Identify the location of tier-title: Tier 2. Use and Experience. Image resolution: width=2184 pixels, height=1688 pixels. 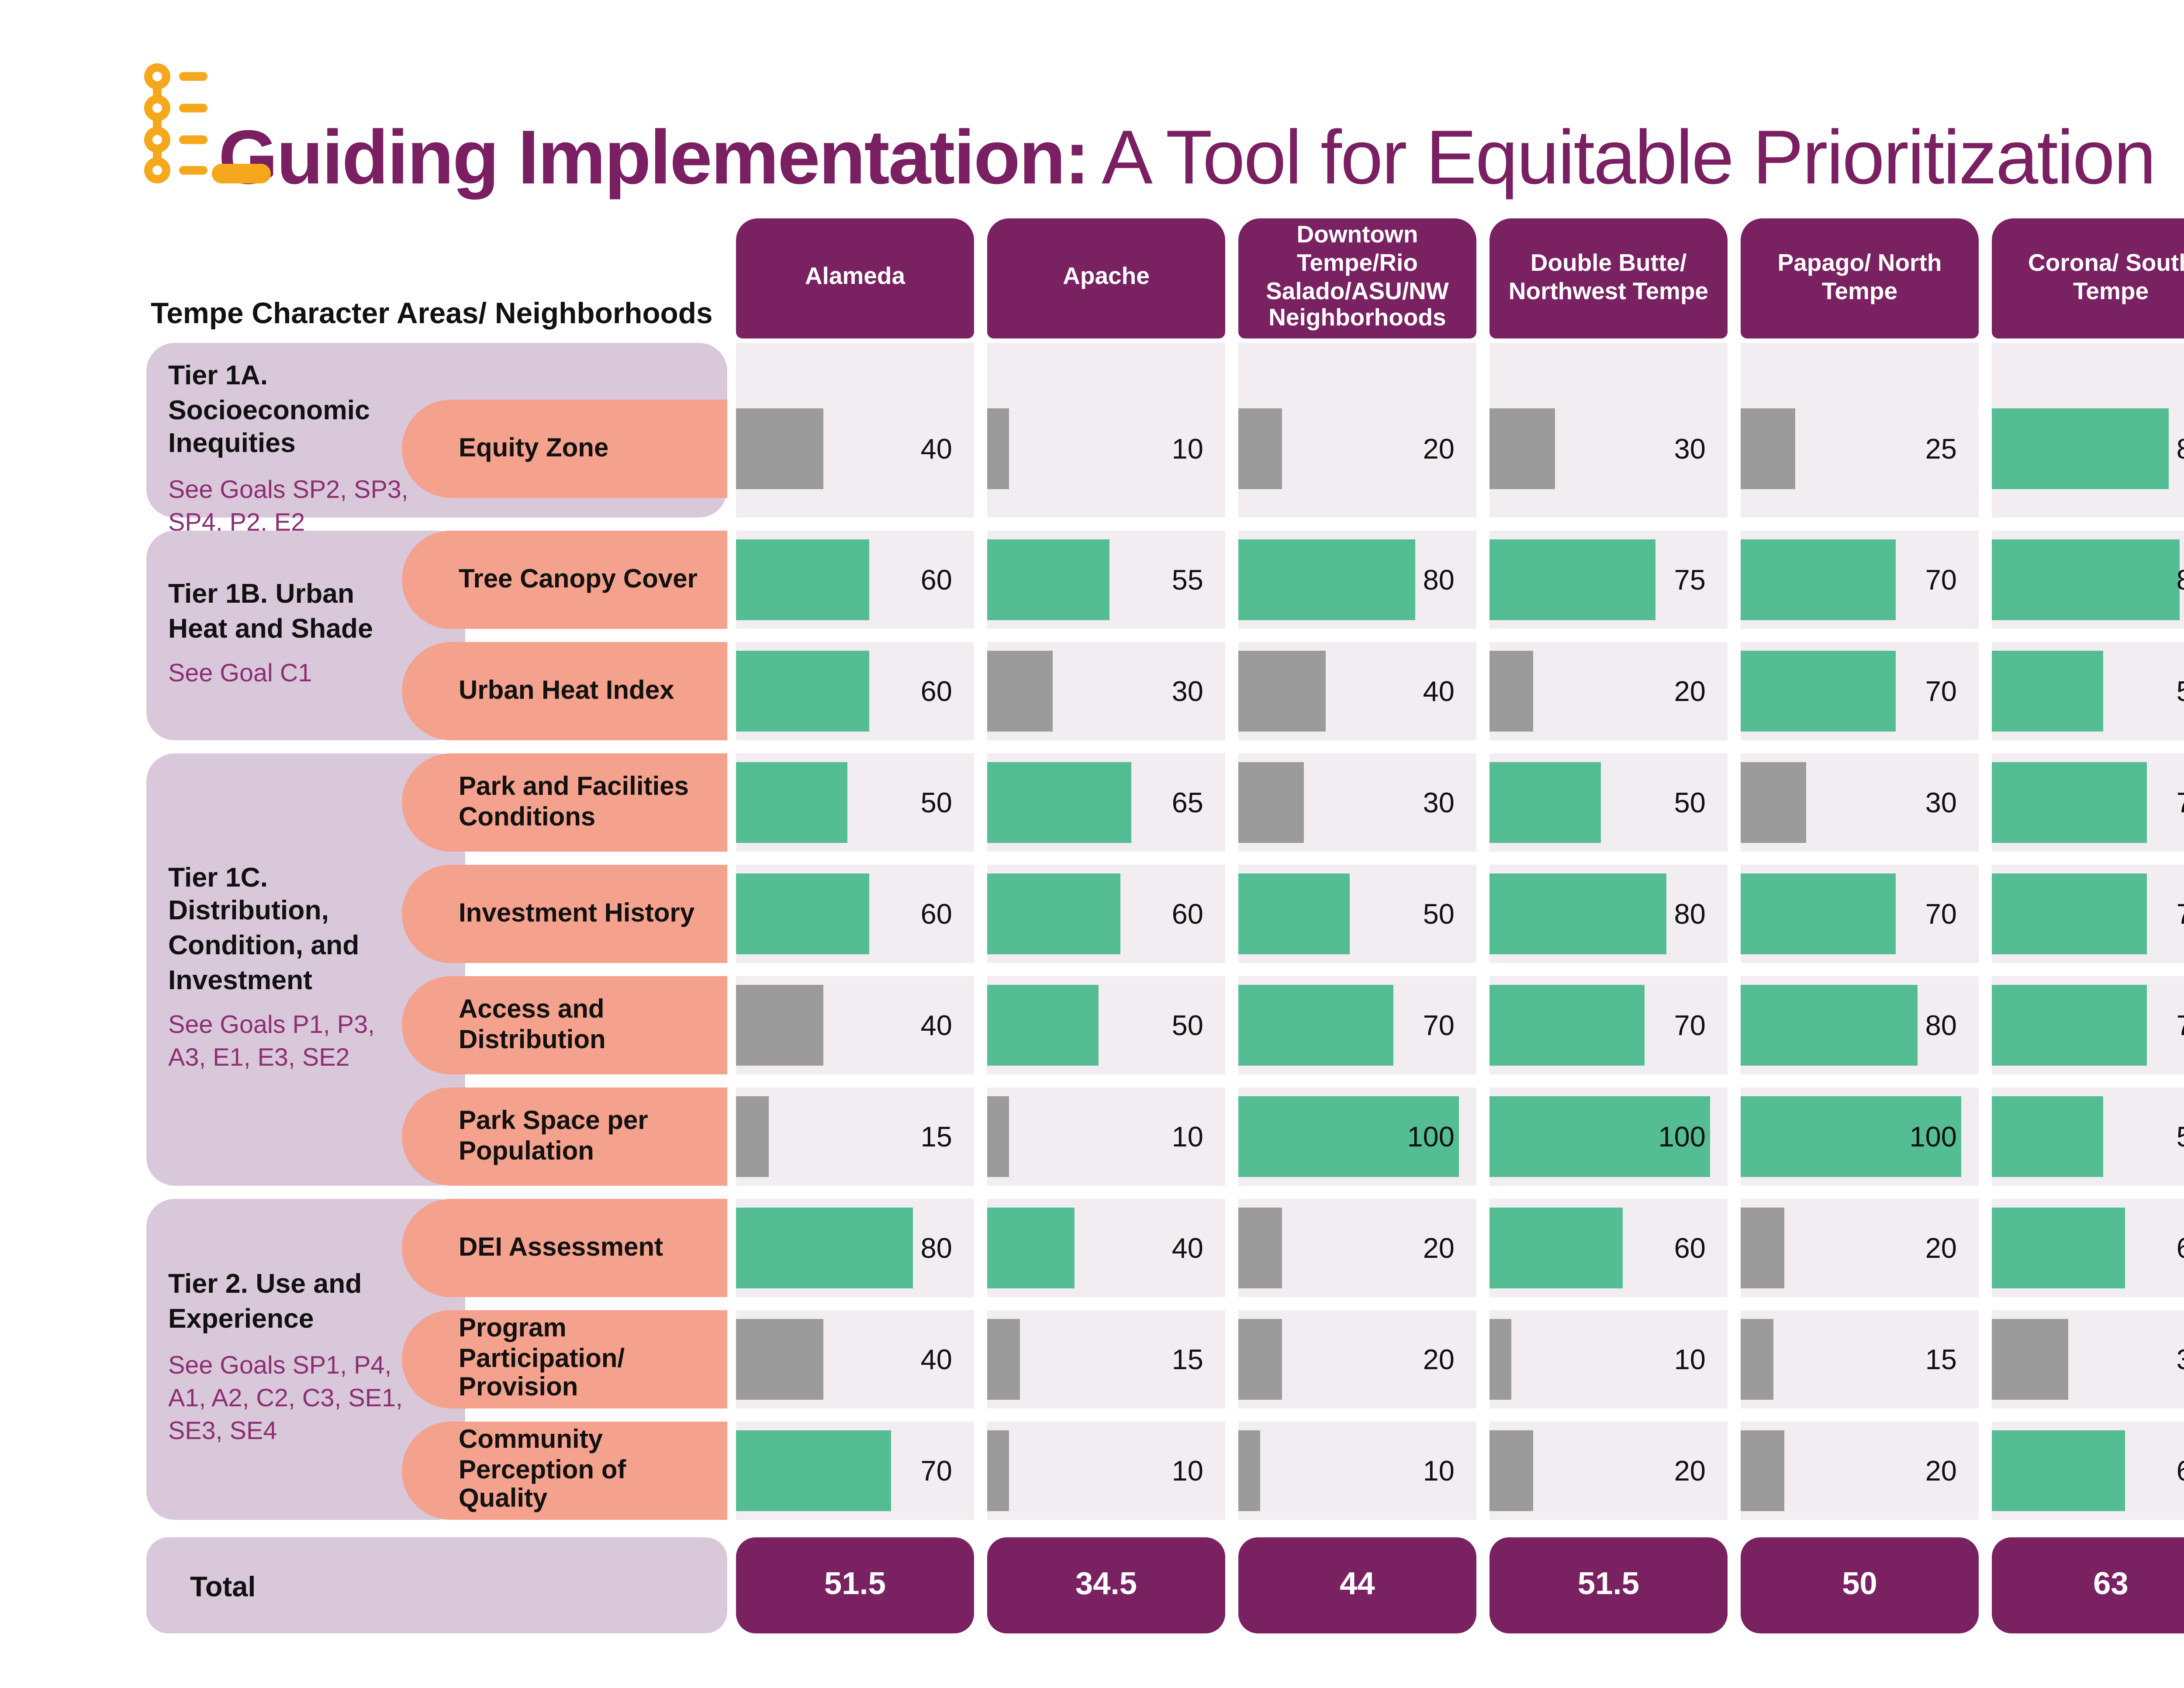
(265, 1302).